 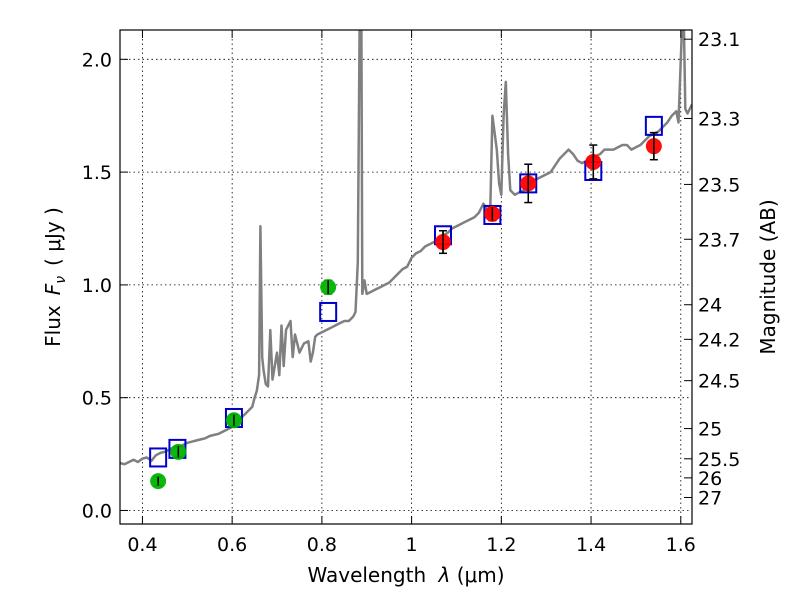 What do you see at coordinates (719, 185) in the screenshot?
I see `right-tick-label: 23.5` at bounding box center [719, 185].